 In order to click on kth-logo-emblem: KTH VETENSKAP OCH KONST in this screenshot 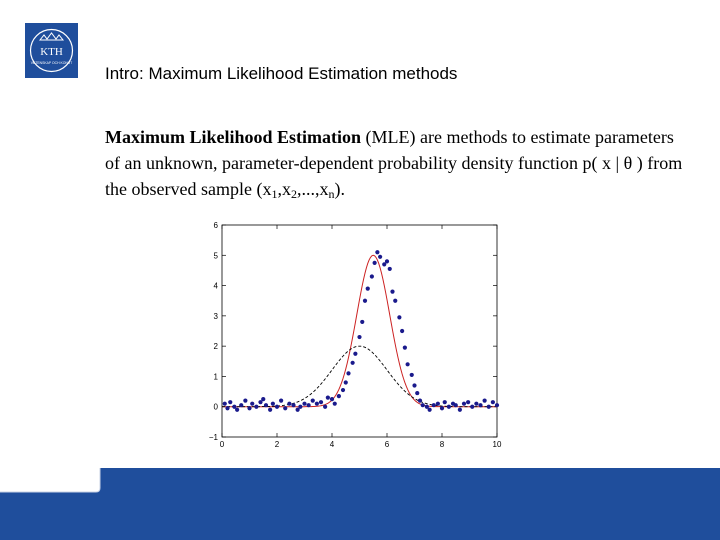, I will do `click(51, 50)`.